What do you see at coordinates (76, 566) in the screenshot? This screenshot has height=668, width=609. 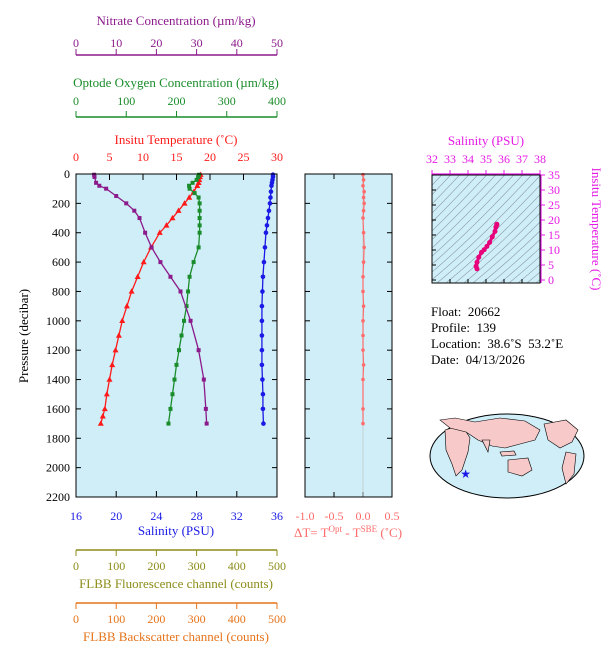 I see `fluorescence-tick-label: 0` at bounding box center [76, 566].